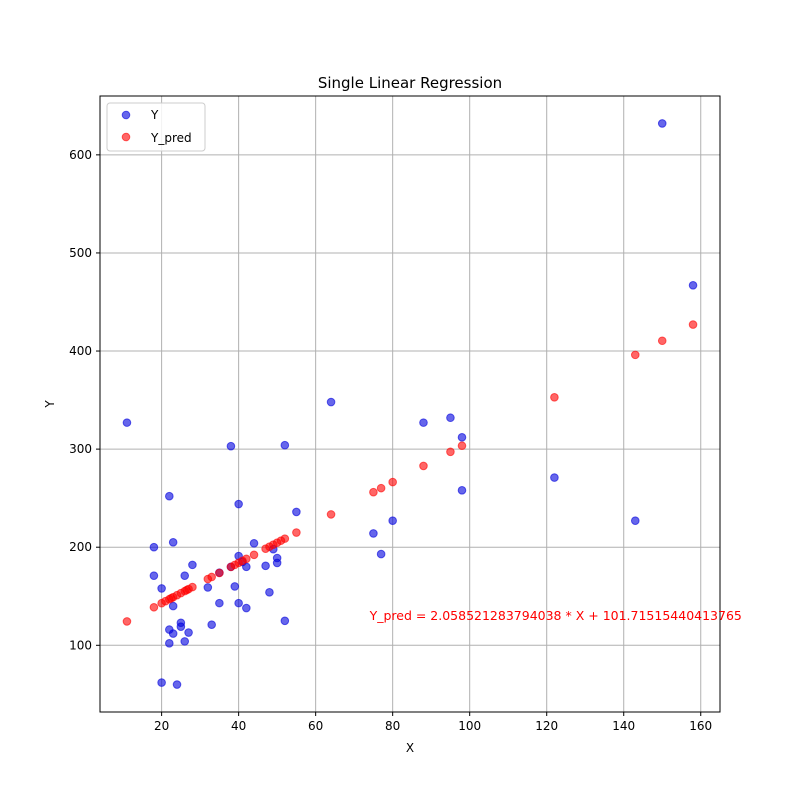 The width and height of the screenshot is (800, 800). Describe the element at coordinates (469, 726) in the screenshot. I see `x-tick-label: 100` at that location.